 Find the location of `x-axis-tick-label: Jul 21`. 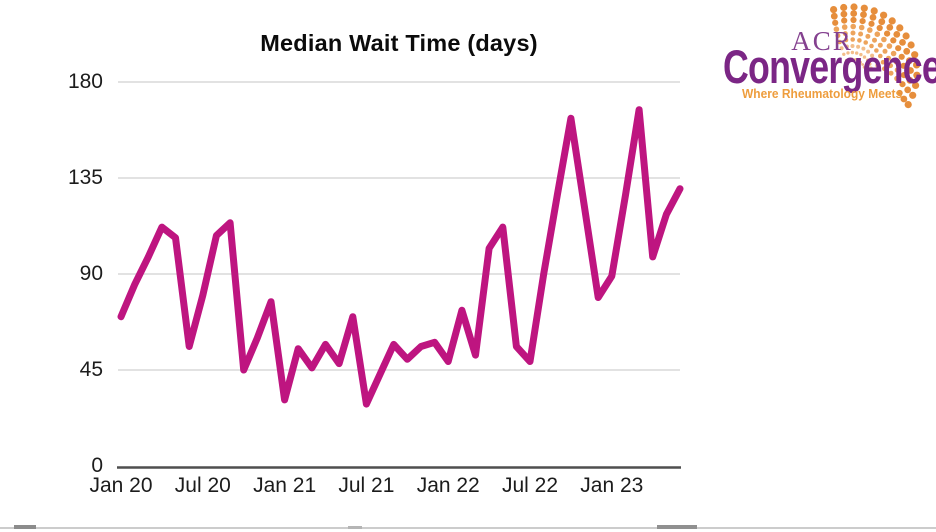

x-axis-tick-label: Jul 21 is located at coordinates (366, 485).